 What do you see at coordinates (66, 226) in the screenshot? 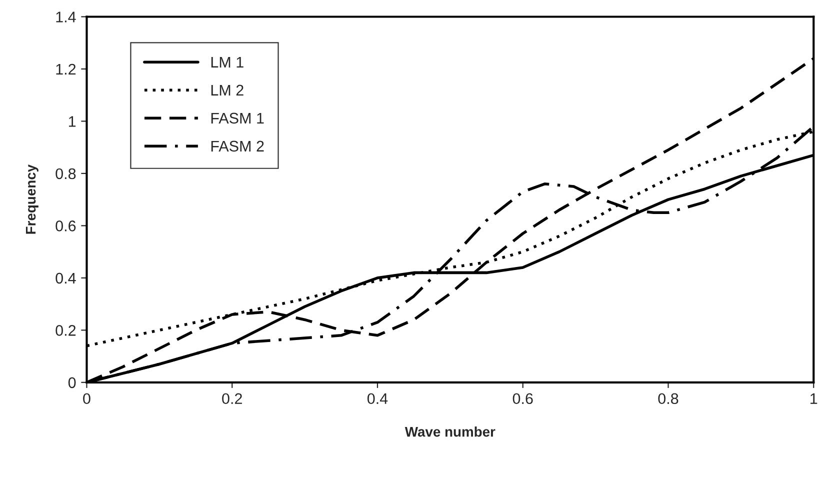
I see `y-tick-label: 0.6` at bounding box center [66, 226].